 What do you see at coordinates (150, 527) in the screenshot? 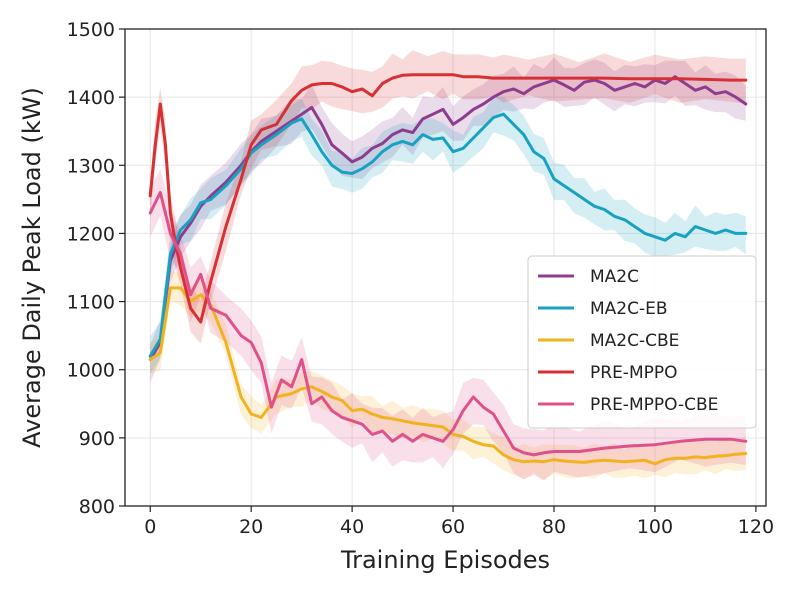
I see `x-tick-label: 0` at bounding box center [150, 527].